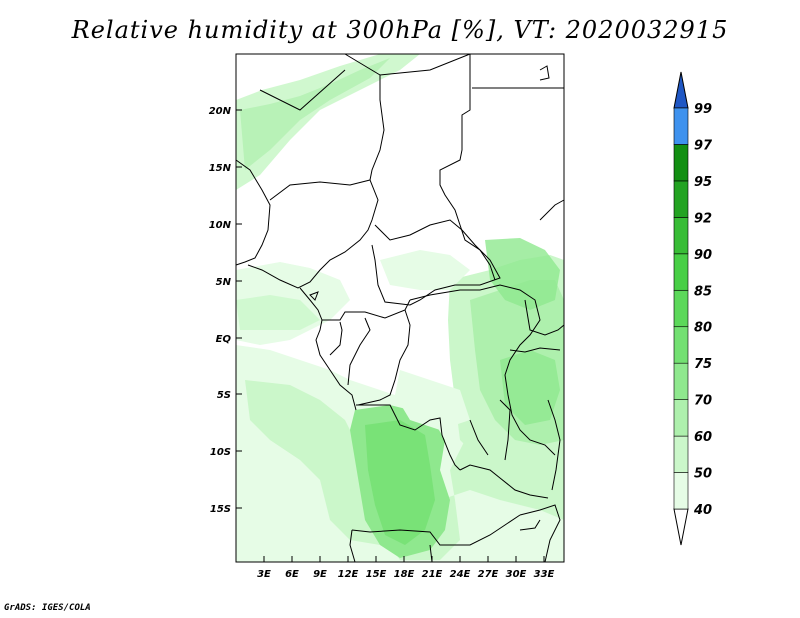 The image size is (800, 618). I want to click on colorbar-top-arrow, so click(681, 90).